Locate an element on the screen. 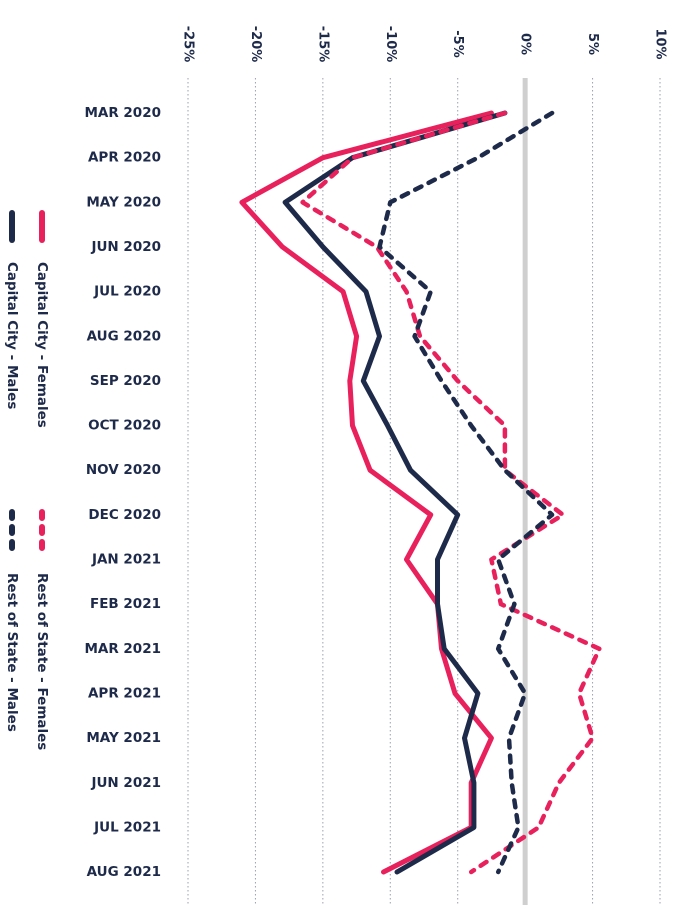  month-label-aug-2020: AUG 2020 is located at coordinates (124, 336).